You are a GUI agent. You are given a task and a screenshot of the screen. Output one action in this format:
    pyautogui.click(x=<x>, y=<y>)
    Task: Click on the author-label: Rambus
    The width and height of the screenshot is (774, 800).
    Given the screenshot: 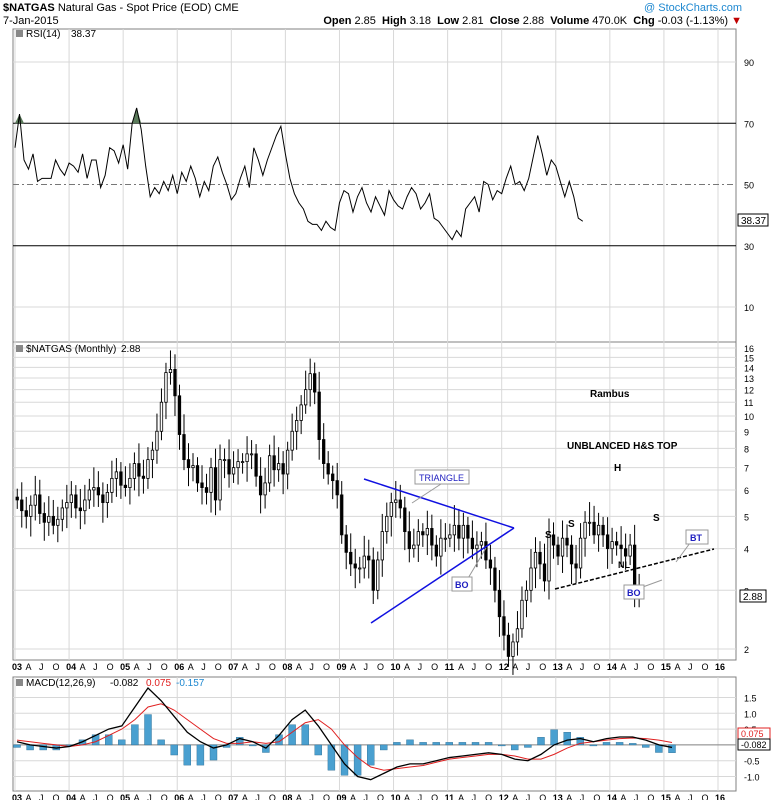 What is the action you would take?
    pyautogui.click(x=610, y=394)
    